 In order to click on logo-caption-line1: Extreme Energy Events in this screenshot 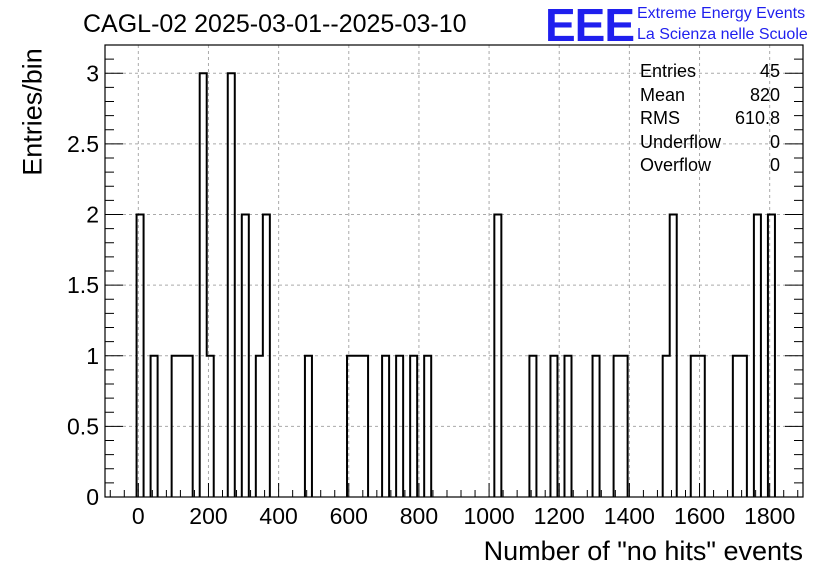, I will do `click(721, 13)`.